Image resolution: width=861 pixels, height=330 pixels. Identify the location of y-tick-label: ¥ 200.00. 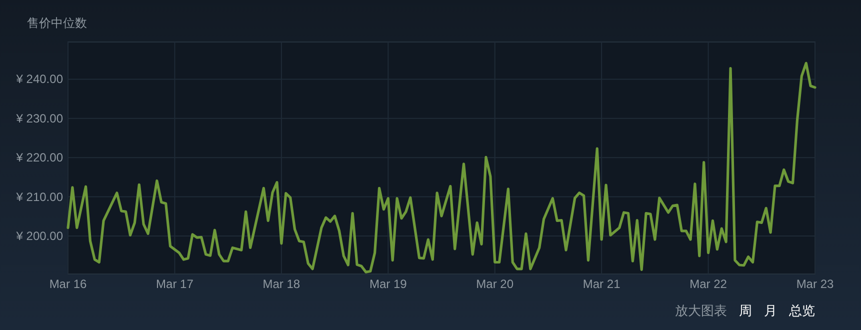
(39, 235).